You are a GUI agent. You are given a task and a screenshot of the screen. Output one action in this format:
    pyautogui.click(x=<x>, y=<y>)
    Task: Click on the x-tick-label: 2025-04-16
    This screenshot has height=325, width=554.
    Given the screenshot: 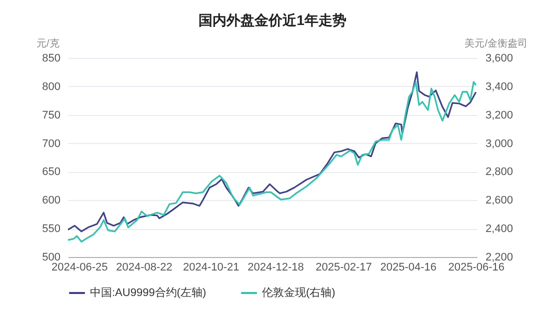 What is the action you would take?
    pyautogui.click(x=408, y=268)
    